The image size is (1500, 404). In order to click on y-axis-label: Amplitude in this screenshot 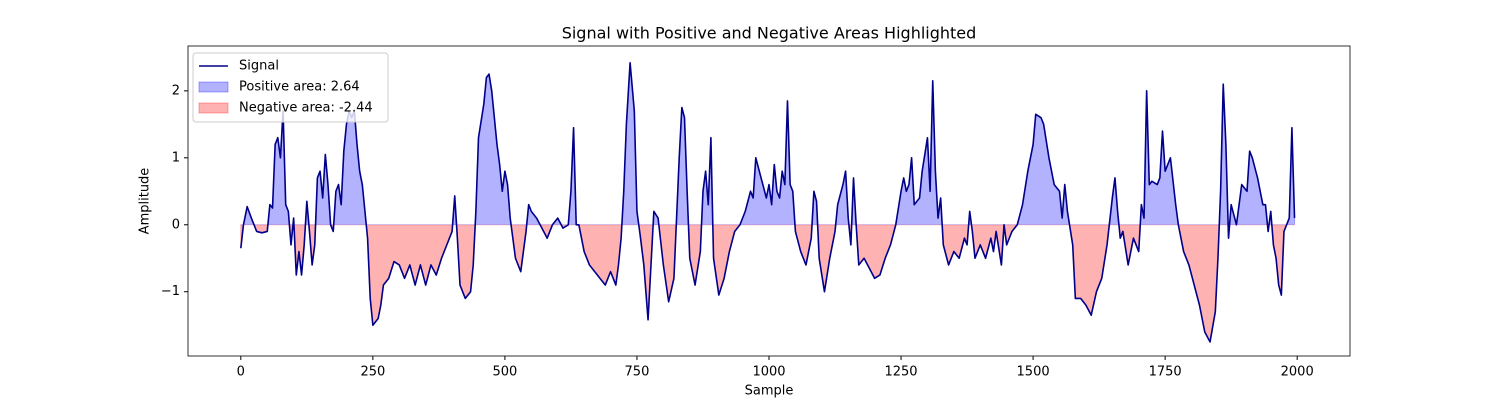, I will do `click(145, 201)`.